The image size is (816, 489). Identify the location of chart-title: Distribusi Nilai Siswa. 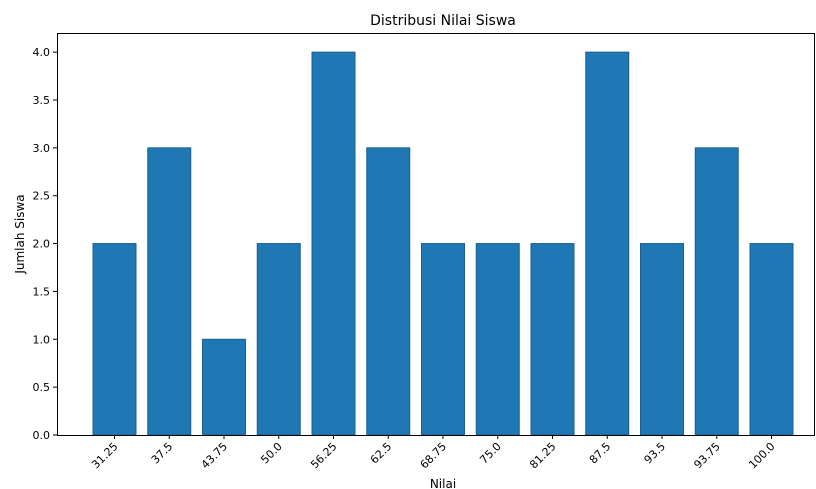
(443, 21).